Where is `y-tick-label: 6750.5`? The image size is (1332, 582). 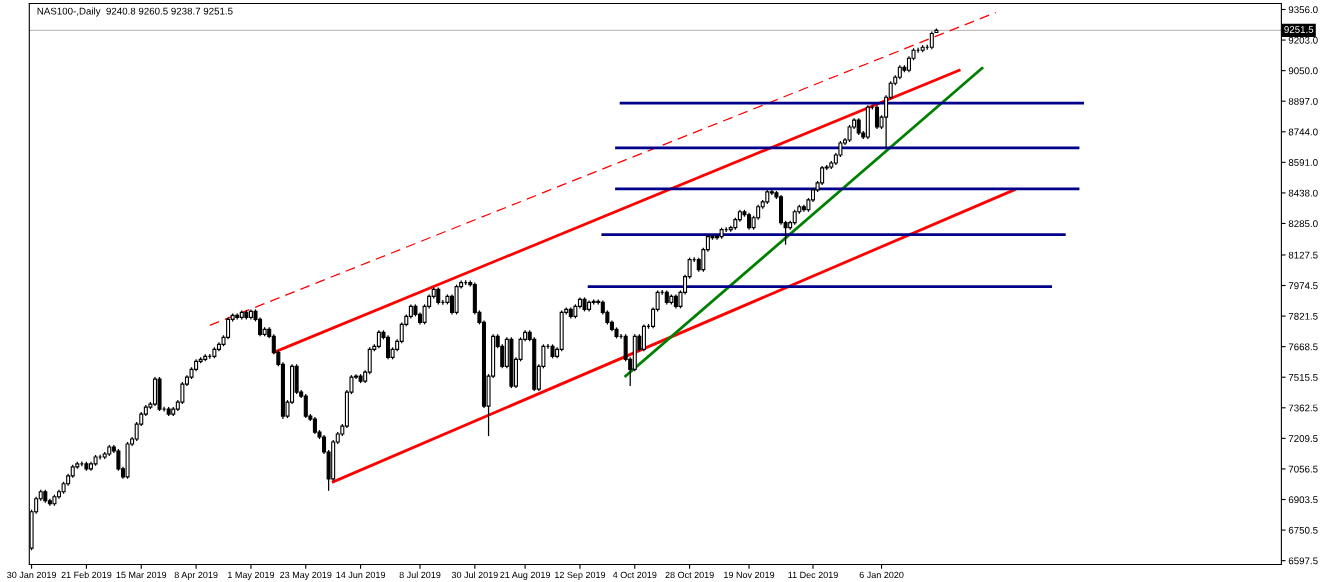 y-tick-label: 6750.5 is located at coordinates (1303, 530).